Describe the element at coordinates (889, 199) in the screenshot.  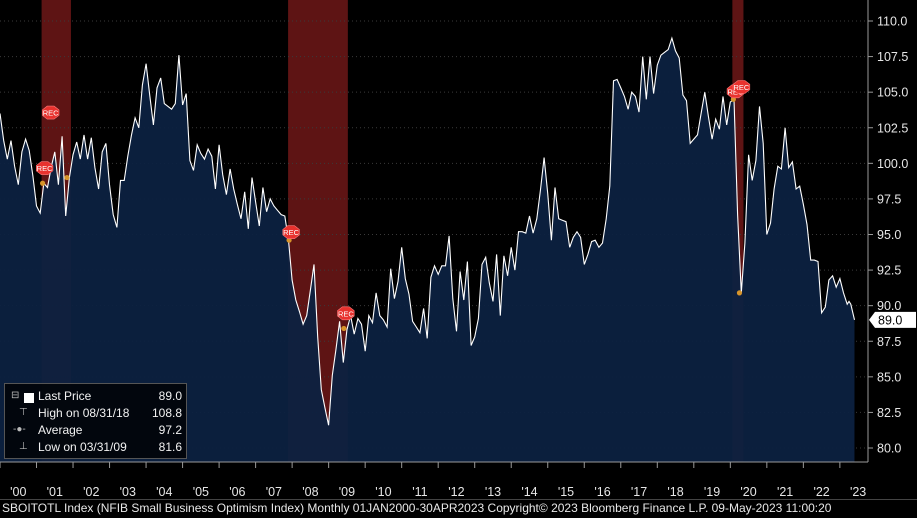
I see `y-tick-label-5: 97.5` at that location.